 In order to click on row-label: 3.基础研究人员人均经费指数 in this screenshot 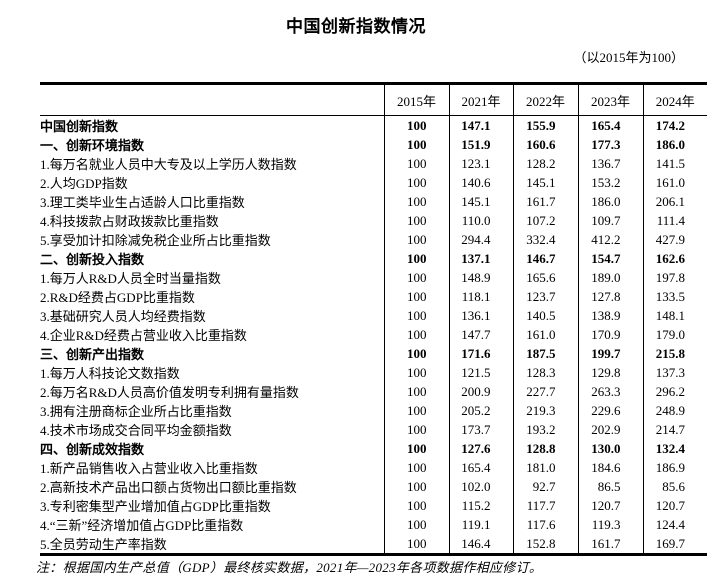, I will do `click(123, 316)`.